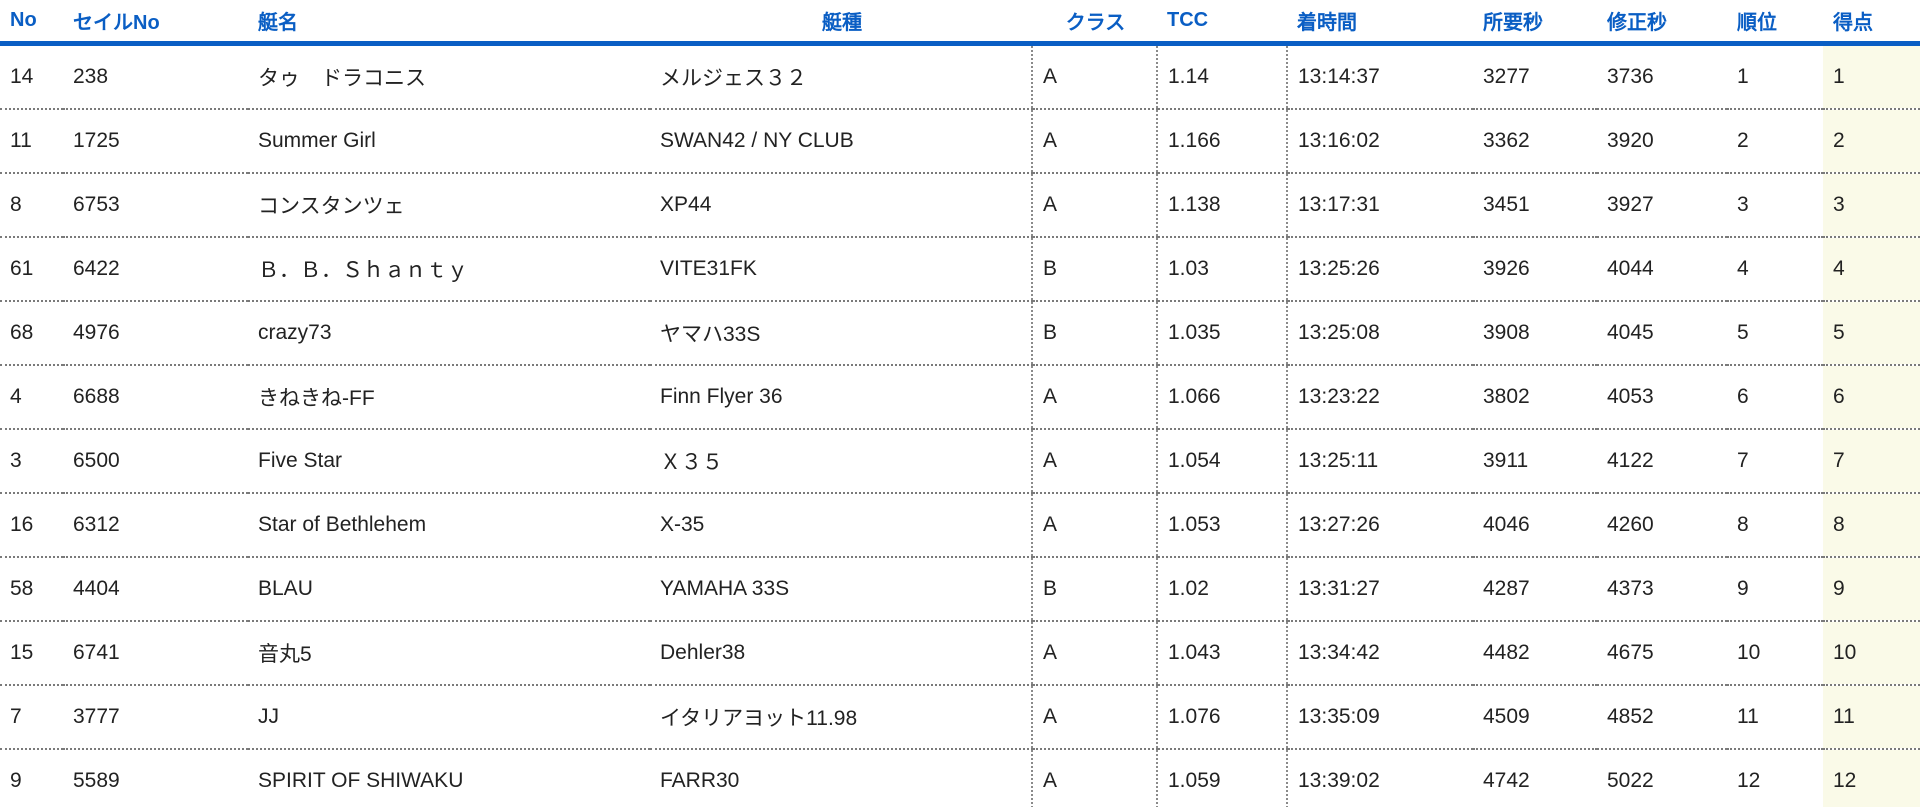 Image resolution: width=1920 pixels, height=807 pixels. Describe the element at coordinates (841, 269) in the screenshot. I see `cell-boat_type: VITE31FK` at that location.